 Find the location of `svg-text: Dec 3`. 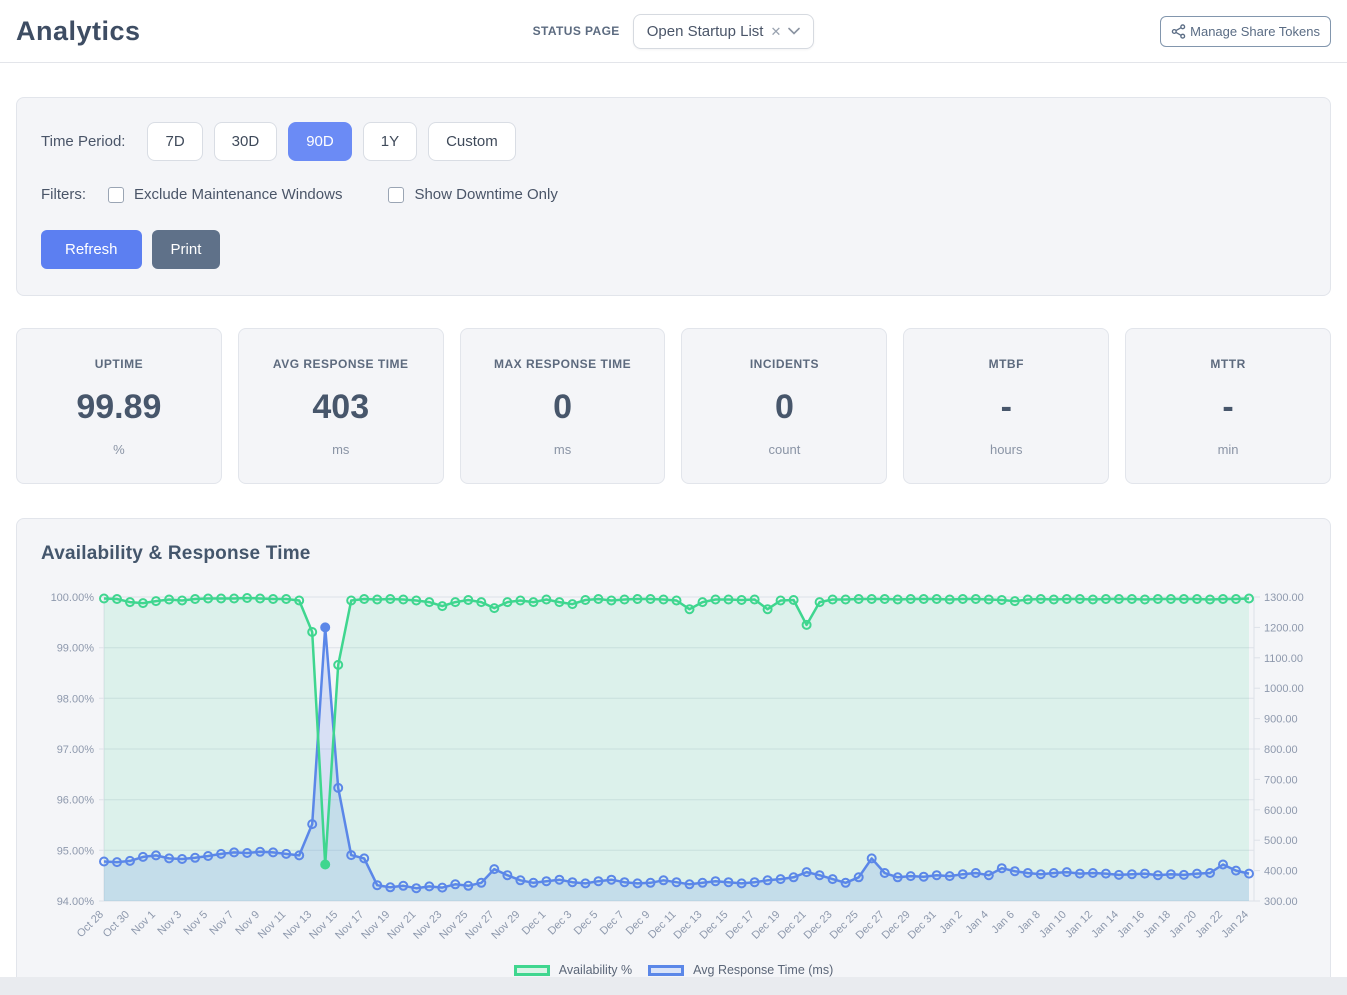

svg-text: Dec 3 is located at coordinates (560, 923).